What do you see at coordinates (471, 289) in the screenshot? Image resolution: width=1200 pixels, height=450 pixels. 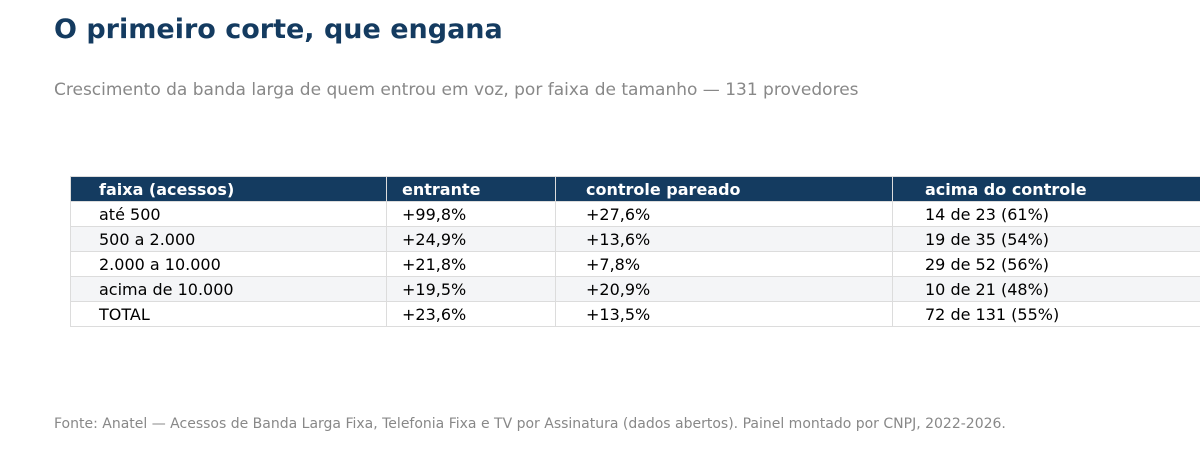 I see `cell-entrante: +19,5%` at bounding box center [471, 289].